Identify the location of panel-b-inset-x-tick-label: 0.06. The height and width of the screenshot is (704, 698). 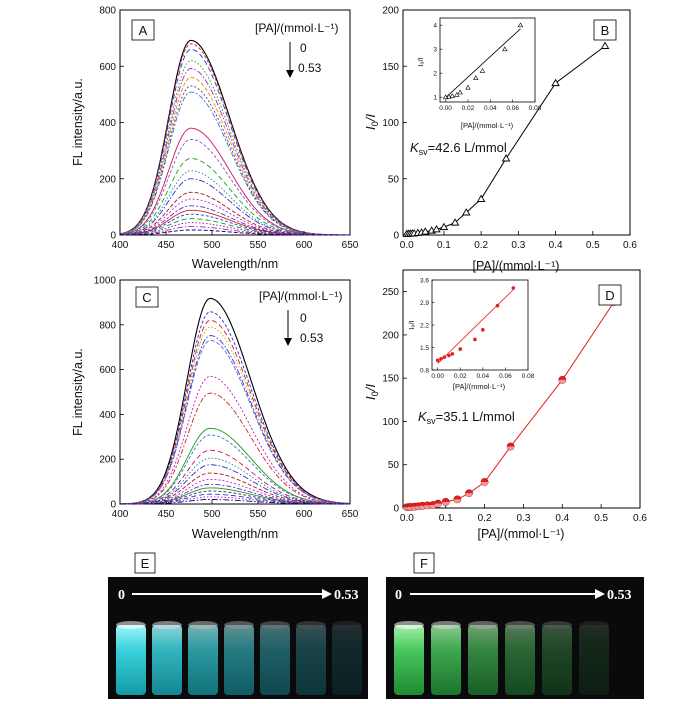
(512, 108).